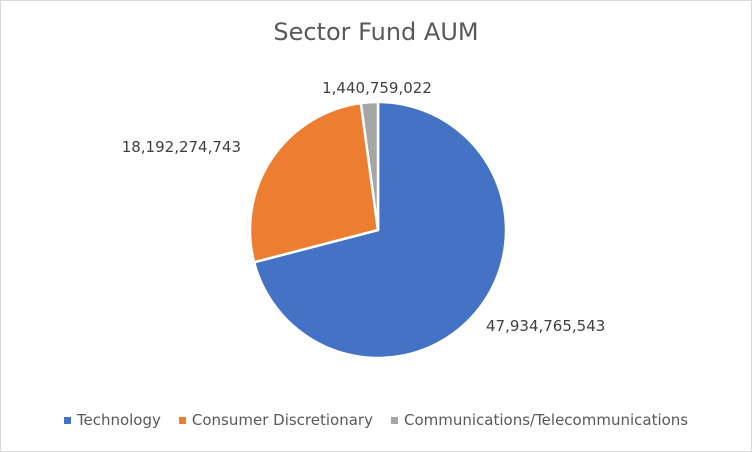 The image size is (752, 452). I want to click on legend-item: Consumer Discretionary, so click(275, 420).